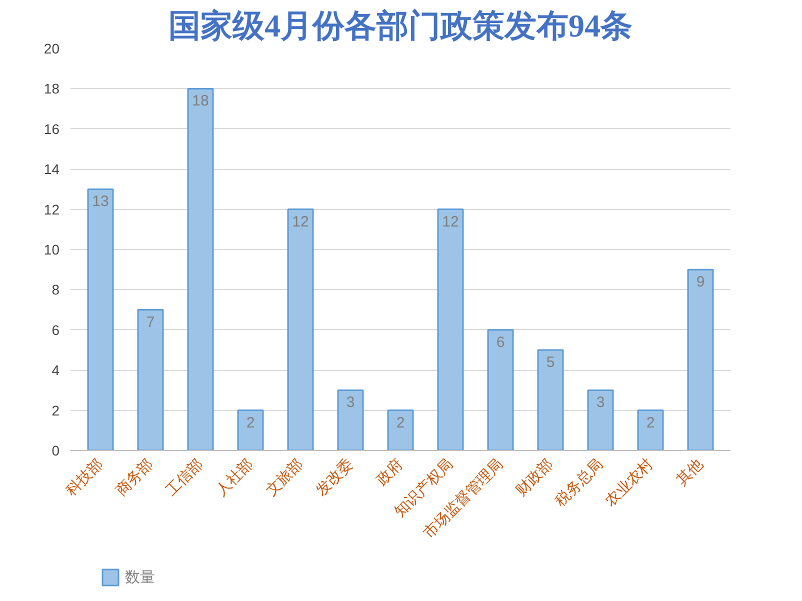 The height and width of the screenshot is (601, 802). Describe the element at coordinates (52, 169) in the screenshot. I see `y-tick-label: 14` at that location.